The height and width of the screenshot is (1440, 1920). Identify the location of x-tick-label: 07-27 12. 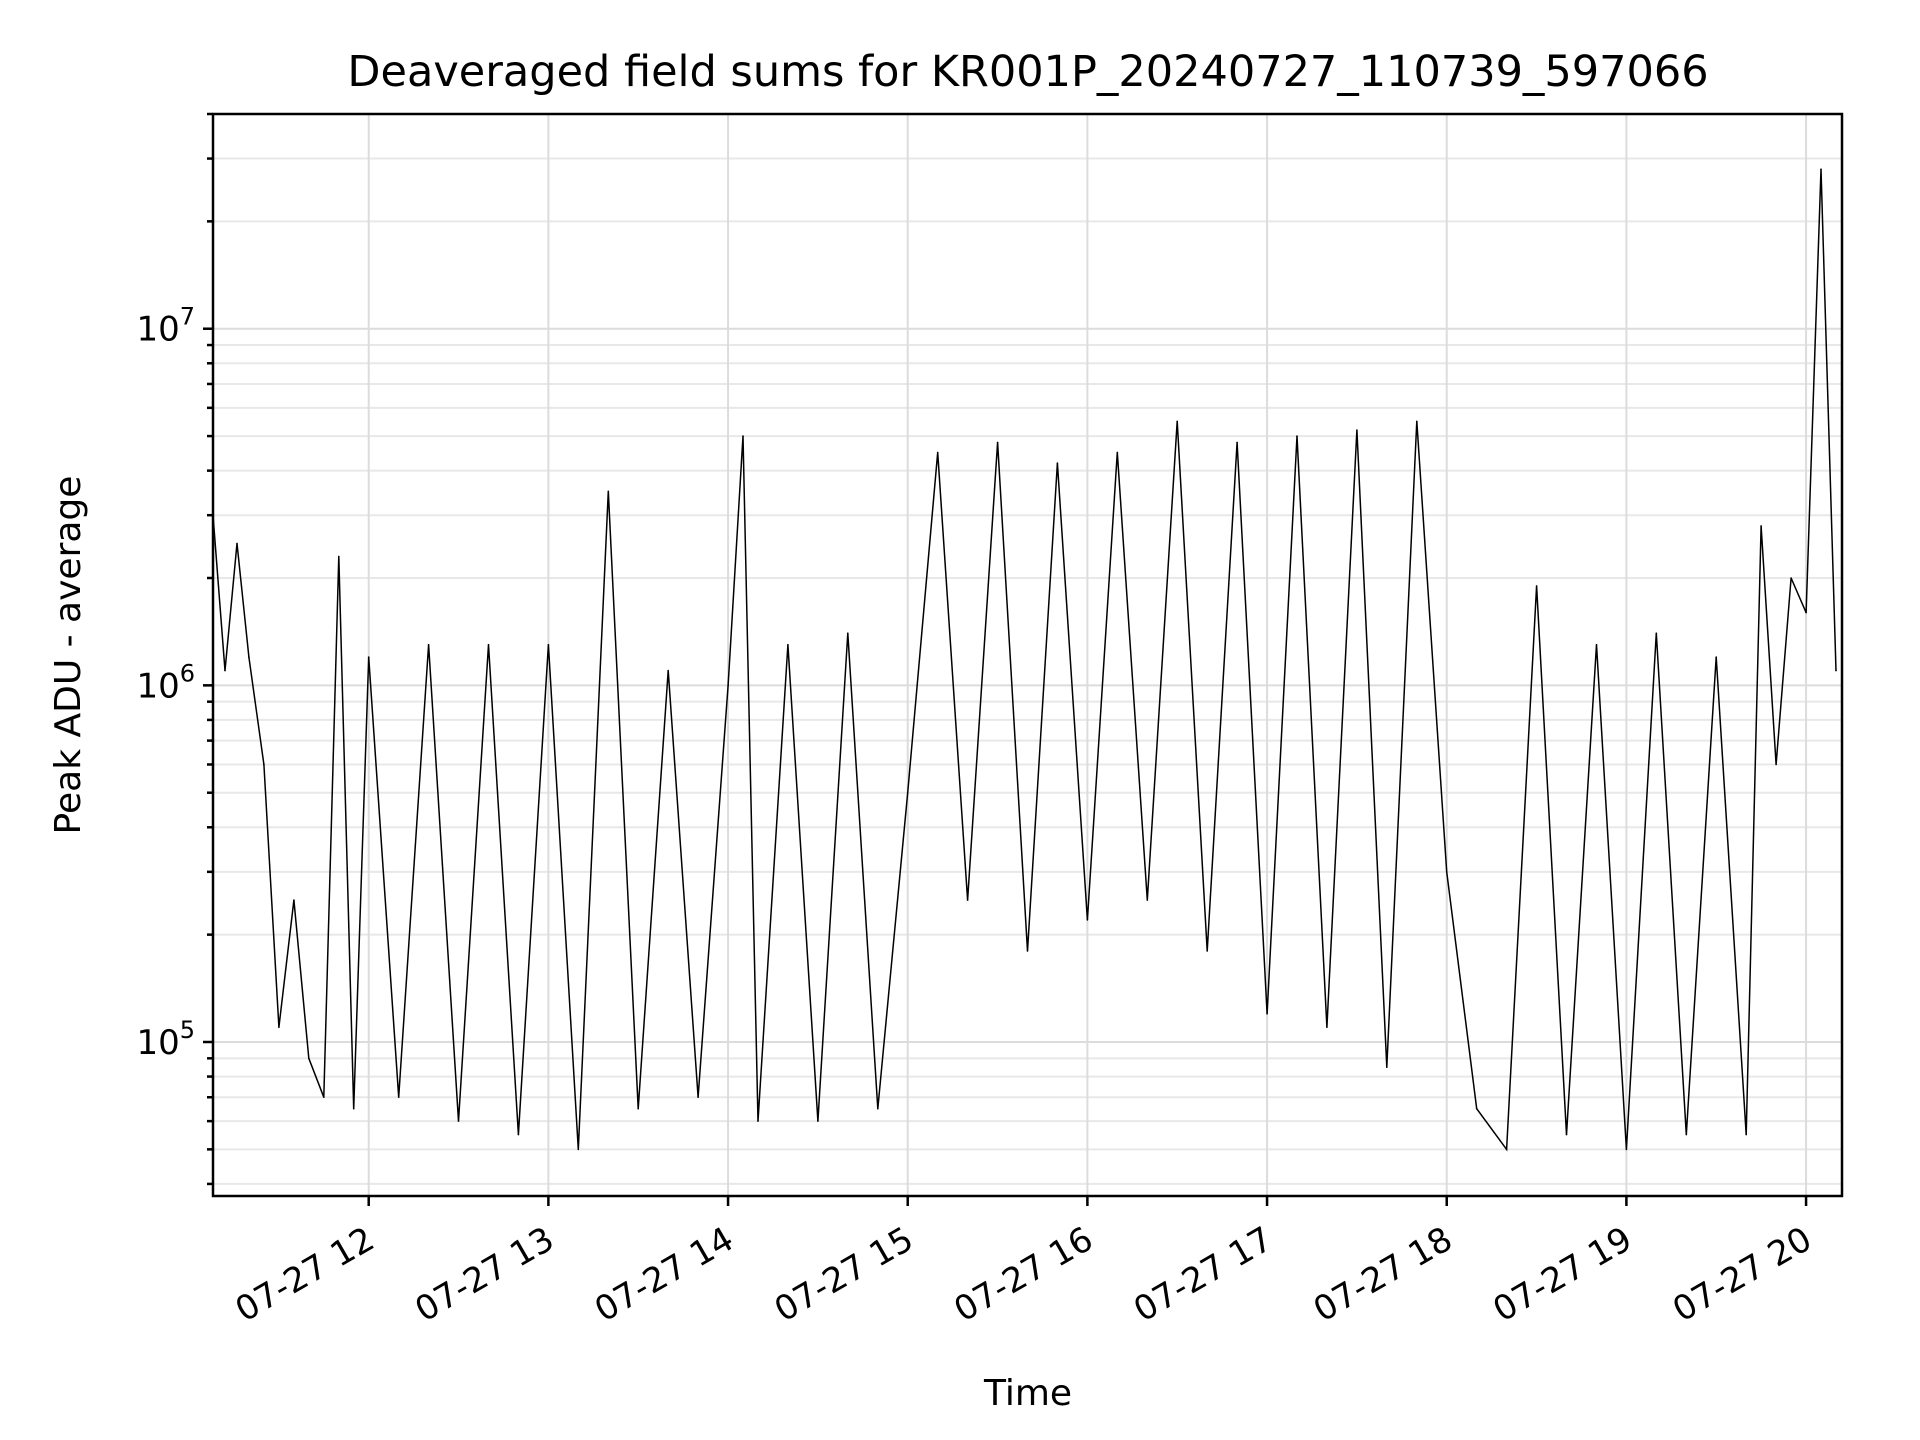
(305, 1274).